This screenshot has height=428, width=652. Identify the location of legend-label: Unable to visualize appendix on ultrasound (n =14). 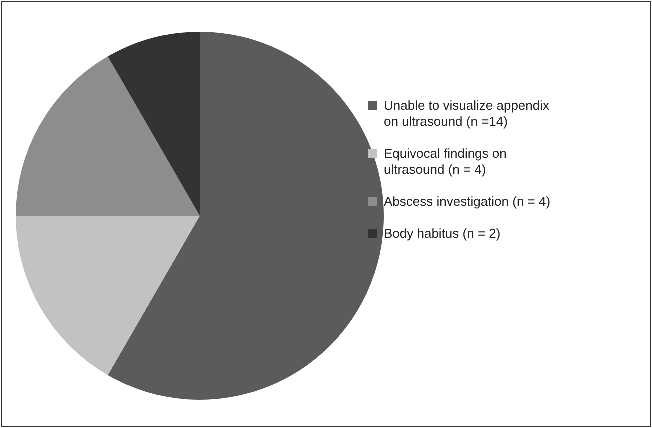
(467, 113).